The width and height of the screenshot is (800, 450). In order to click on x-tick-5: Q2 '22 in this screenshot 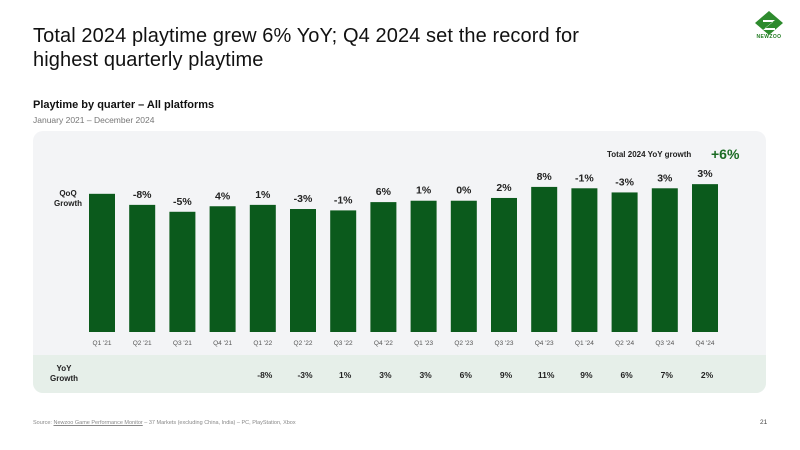, I will do `click(303, 343)`.